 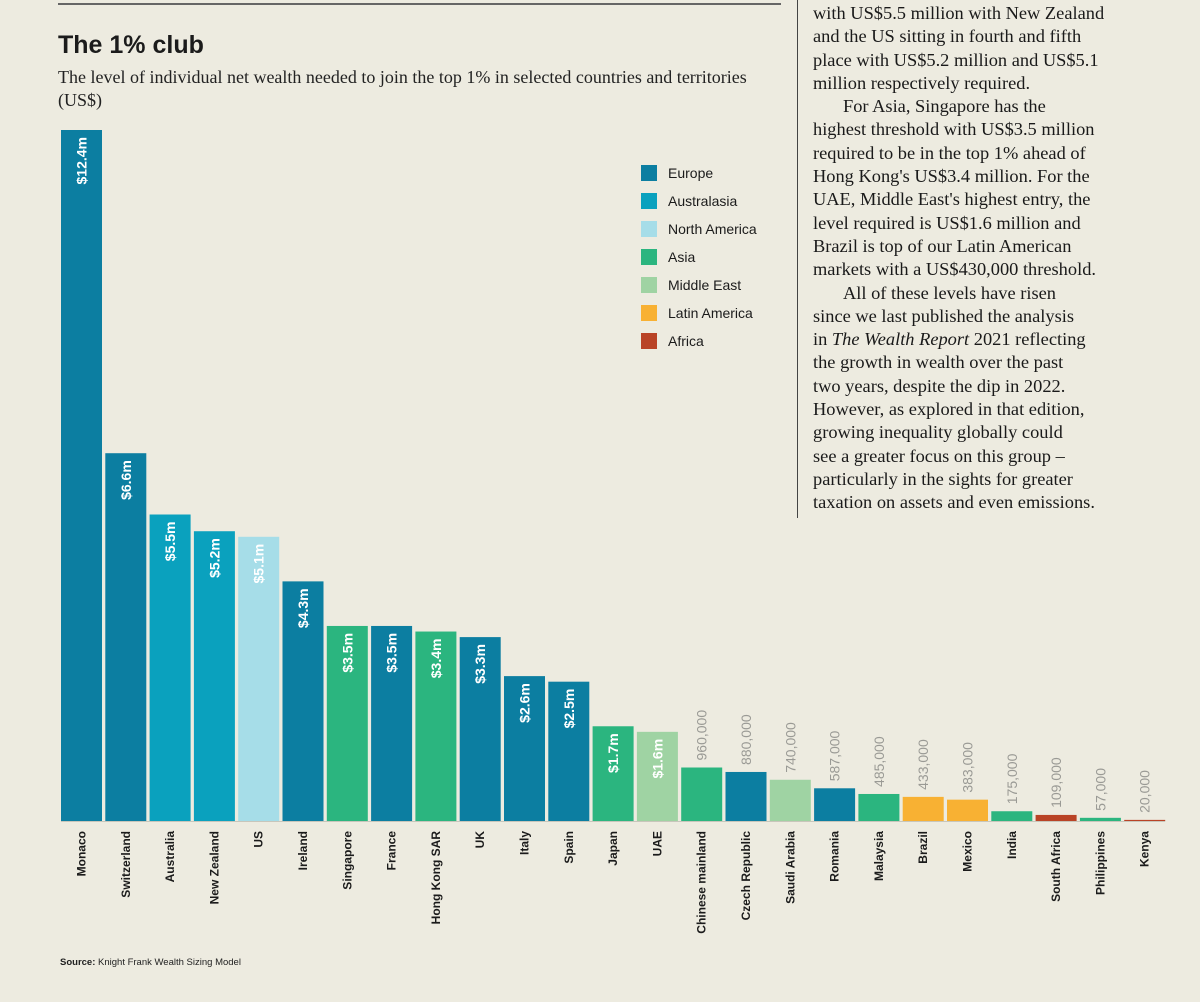 What do you see at coordinates (657, 843) in the screenshot?
I see `category-label: UAE` at bounding box center [657, 843].